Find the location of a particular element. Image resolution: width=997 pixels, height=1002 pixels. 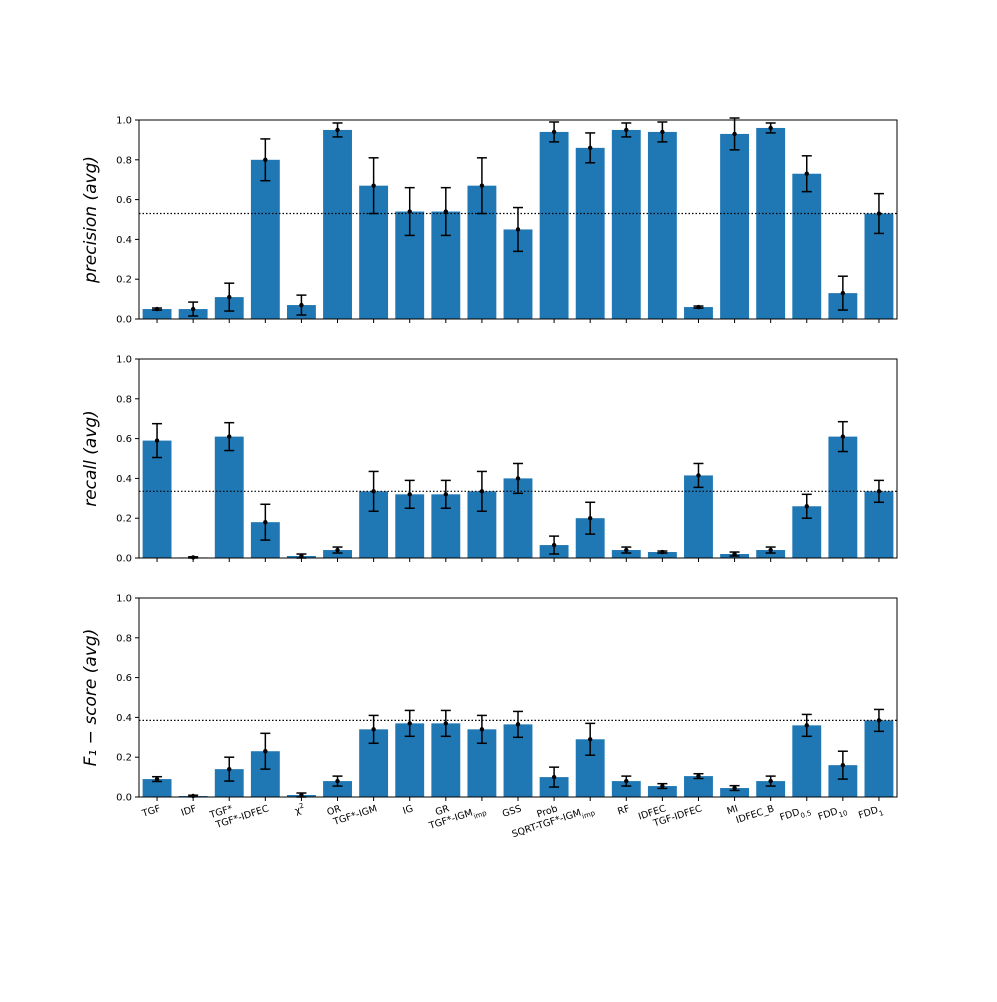

y-tick-label: 0.0 is located at coordinates (124, 798).